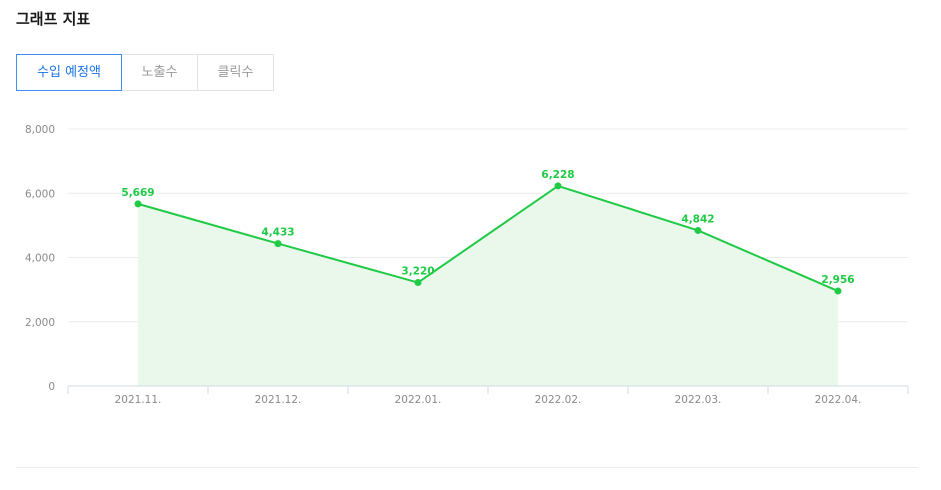 The width and height of the screenshot is (941, 490). I want to click on y-tick-label: 6,000, so click(40, 194).